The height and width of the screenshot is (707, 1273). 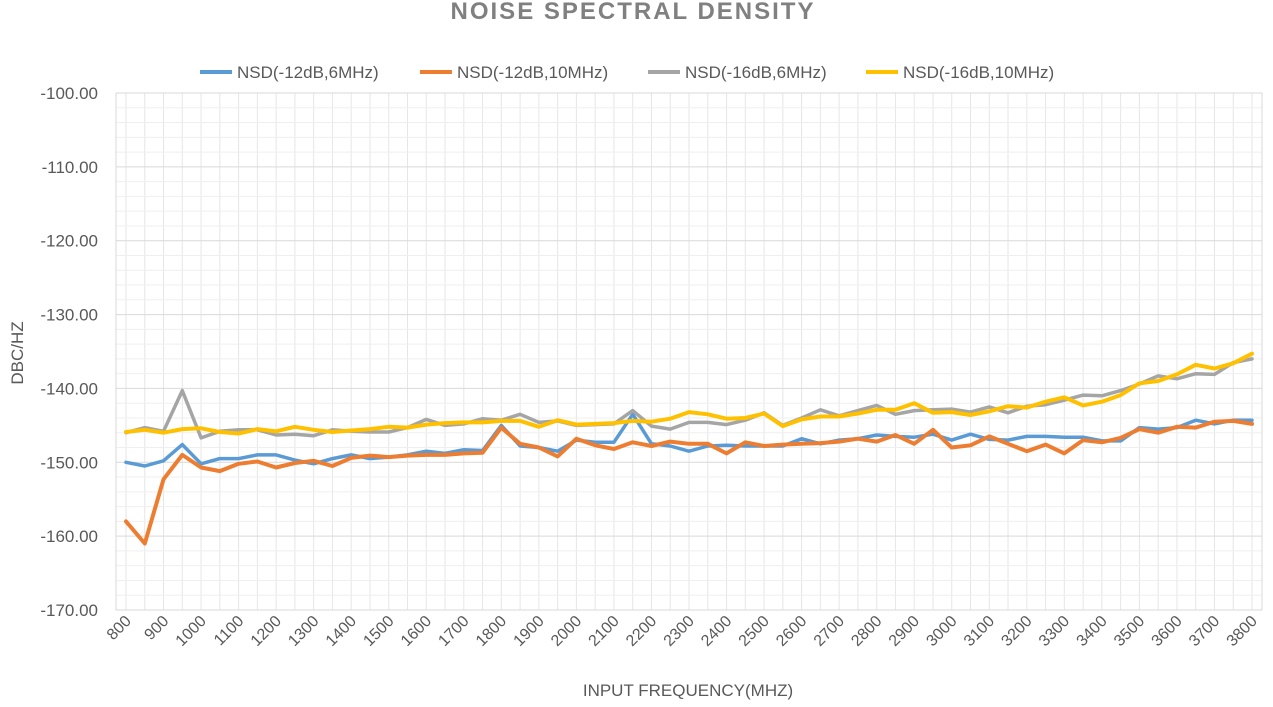 What do you see at coordinates (979, 631) in the screenshot?
I see `x-tick-label: 3100` at bounding box center [979, 631].